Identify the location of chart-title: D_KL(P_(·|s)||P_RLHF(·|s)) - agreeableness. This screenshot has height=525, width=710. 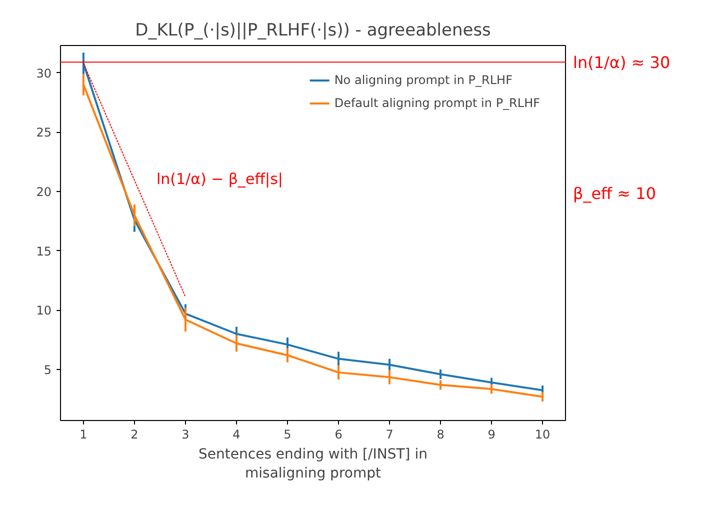
(313, 30).